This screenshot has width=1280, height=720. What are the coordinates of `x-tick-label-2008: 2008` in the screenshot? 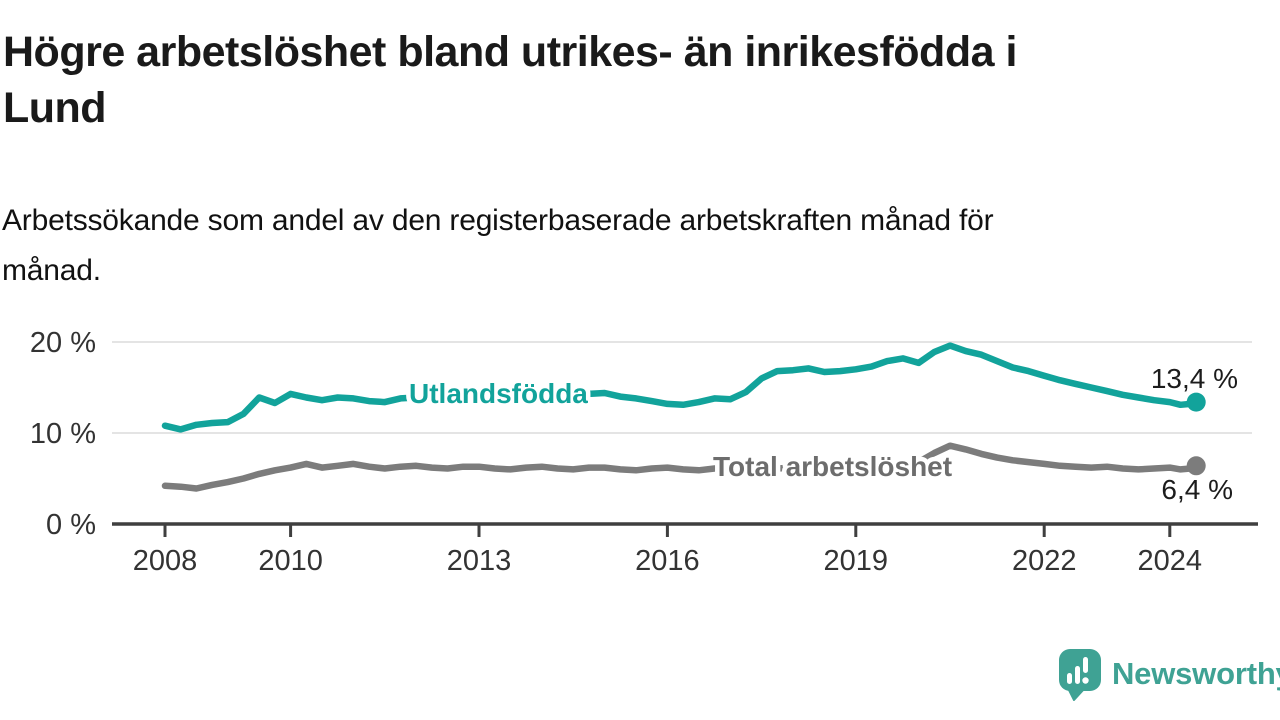 It's located at (165, 561).